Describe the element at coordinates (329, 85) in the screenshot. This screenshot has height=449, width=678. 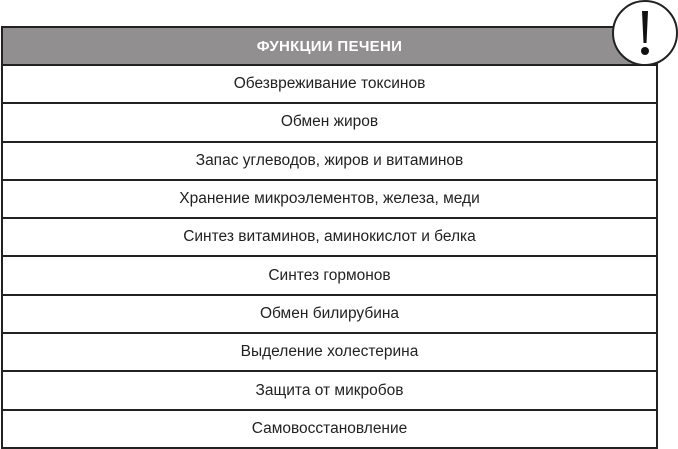
I see `table-row: Обезвреживание токсинов` at that location.